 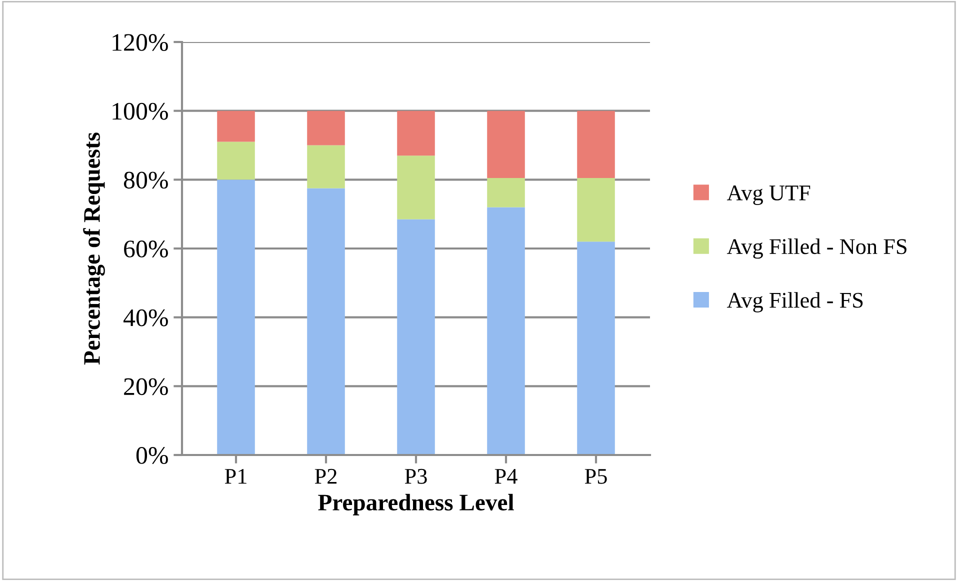 What do you see at coordinates (768, 195) in the screenshot?
I see `legend-label: Avg UTF` at bounding box center [768, 195].